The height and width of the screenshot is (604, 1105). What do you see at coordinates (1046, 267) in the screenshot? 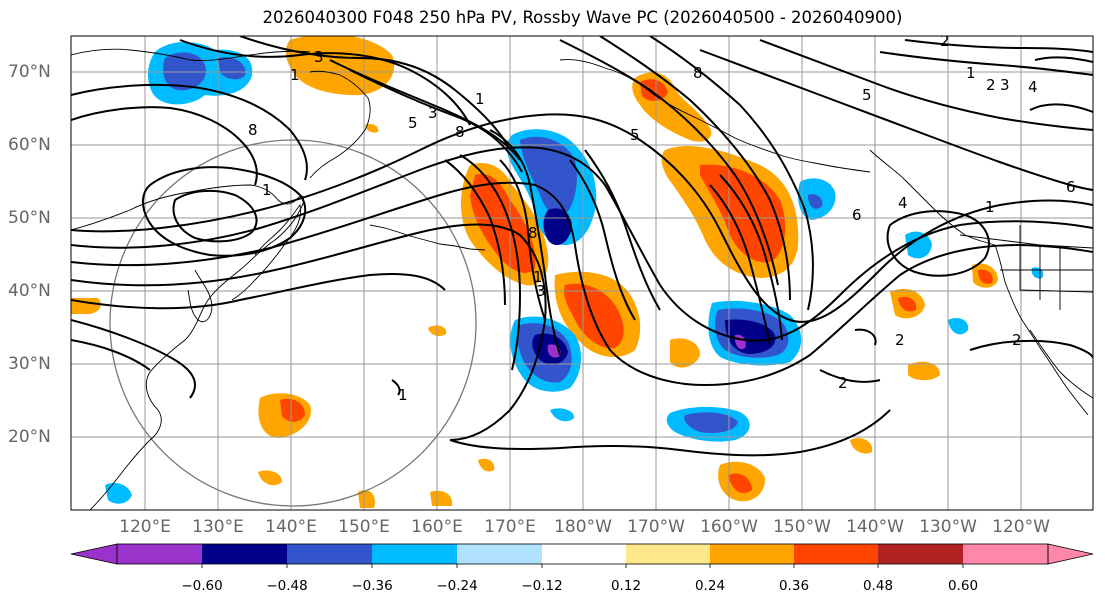
I see `us-state-lines` at bounding box center [1046, 267].